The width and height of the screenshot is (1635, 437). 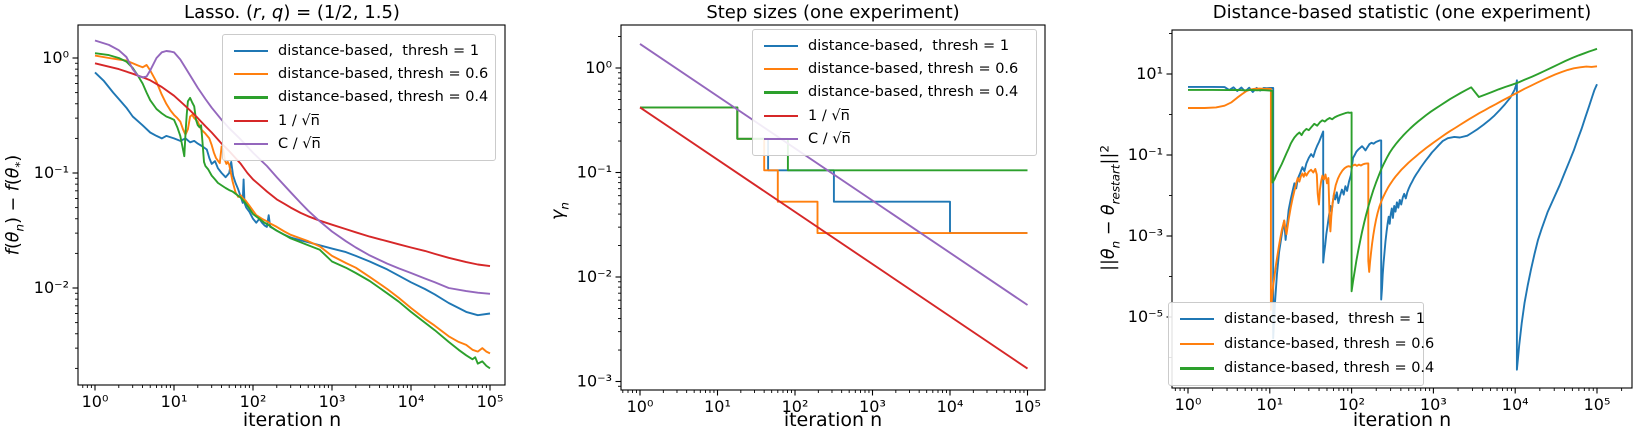 I want to click on plot1-yaxis-label: f(θn) − f(θ*), so click(x=15, y=205).